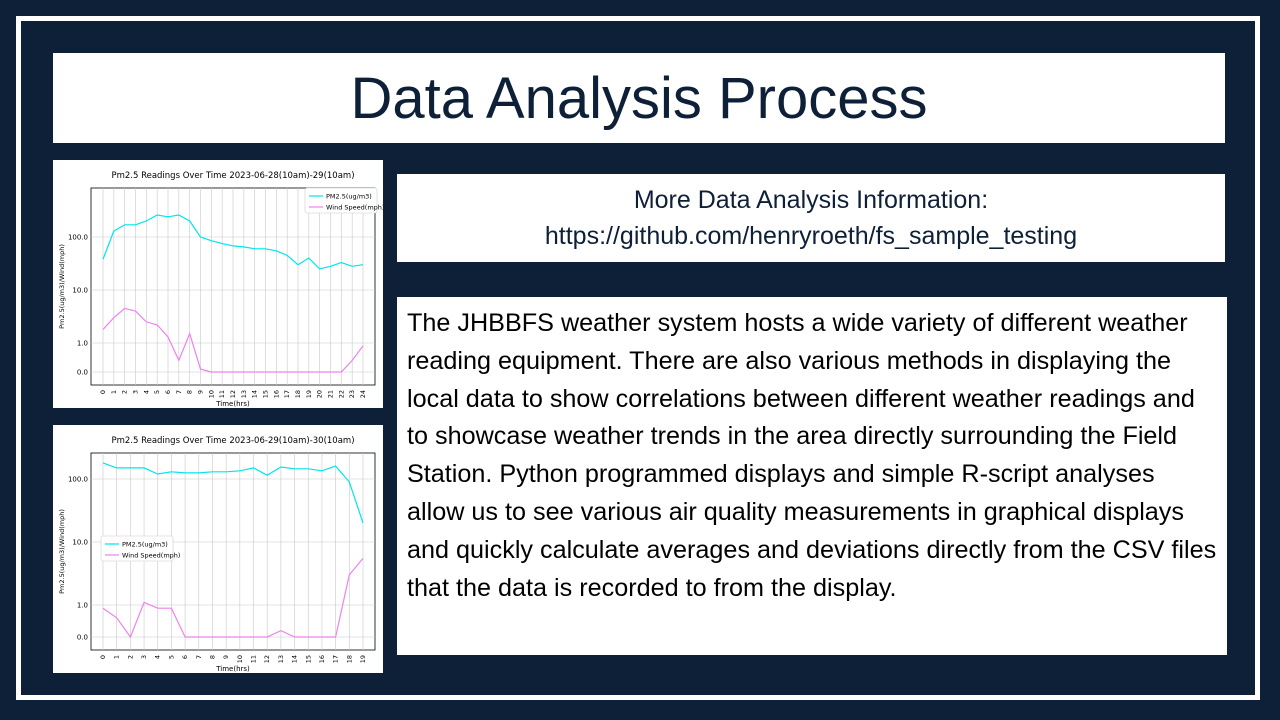 The height and width of the screenshot is (720, 1280). I want to click on slide-title: Data Analysis Process, so click(639, 98).